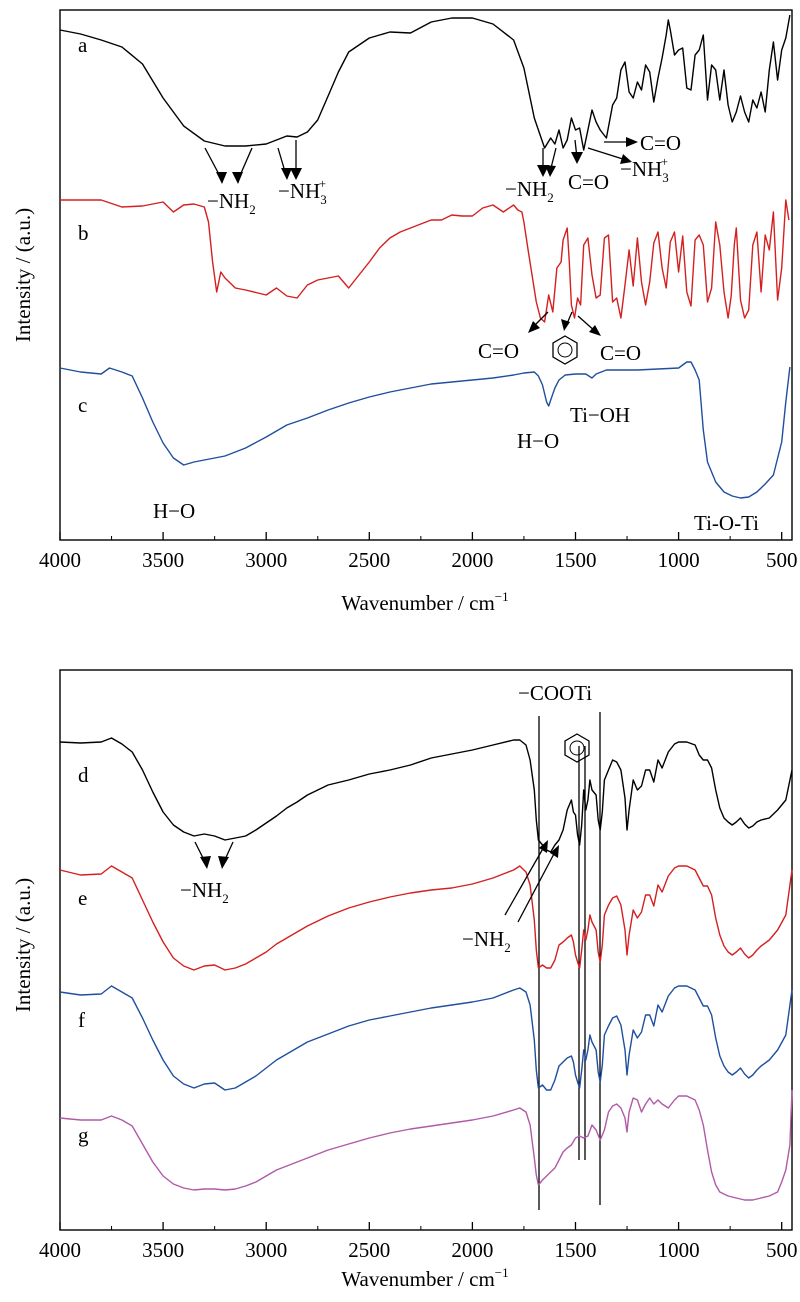 The height and width of the screenshot is (1302, 800). I want to click on annotation-benzene-b, so click(565, 338).